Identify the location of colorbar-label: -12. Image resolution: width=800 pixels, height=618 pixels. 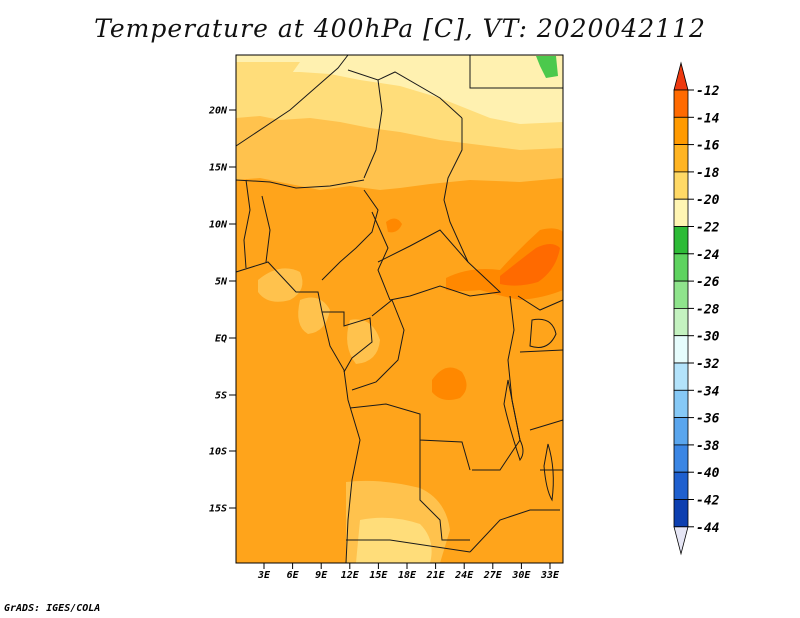
(708, 91).